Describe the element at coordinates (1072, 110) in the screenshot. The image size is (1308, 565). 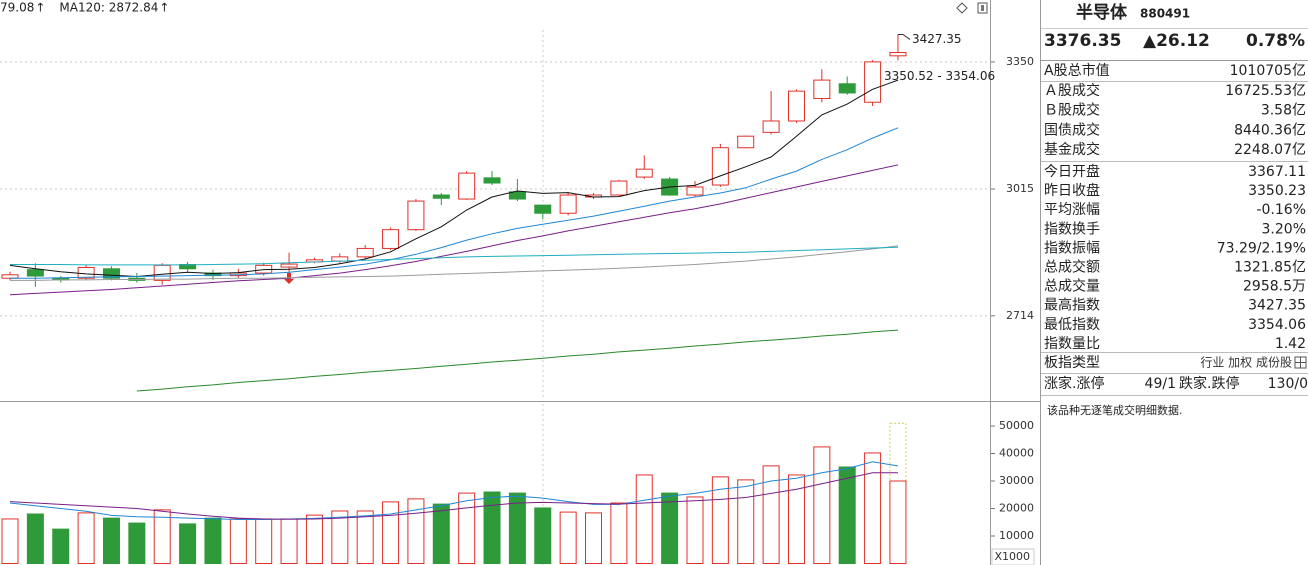
I see `row-label: Ｂ股成交` at that location.